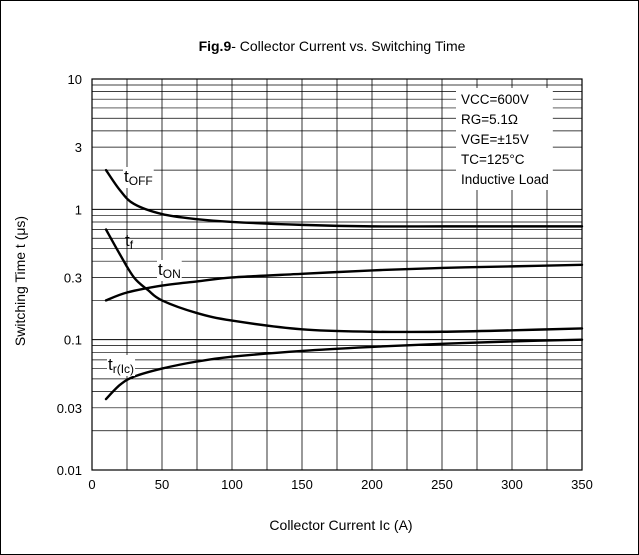 The height and width of the screenshot is (555, 639). What do you see at coordinates (123, 369) in the screenshot?
I see `series-label-sub: r(Ic)` at bounding box center [123, 369].